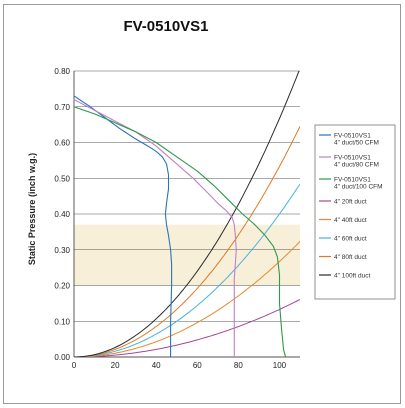  Describe the element at coordinates (197, 365) in the screenshot. I see `x-tick-label: 60` at that location.